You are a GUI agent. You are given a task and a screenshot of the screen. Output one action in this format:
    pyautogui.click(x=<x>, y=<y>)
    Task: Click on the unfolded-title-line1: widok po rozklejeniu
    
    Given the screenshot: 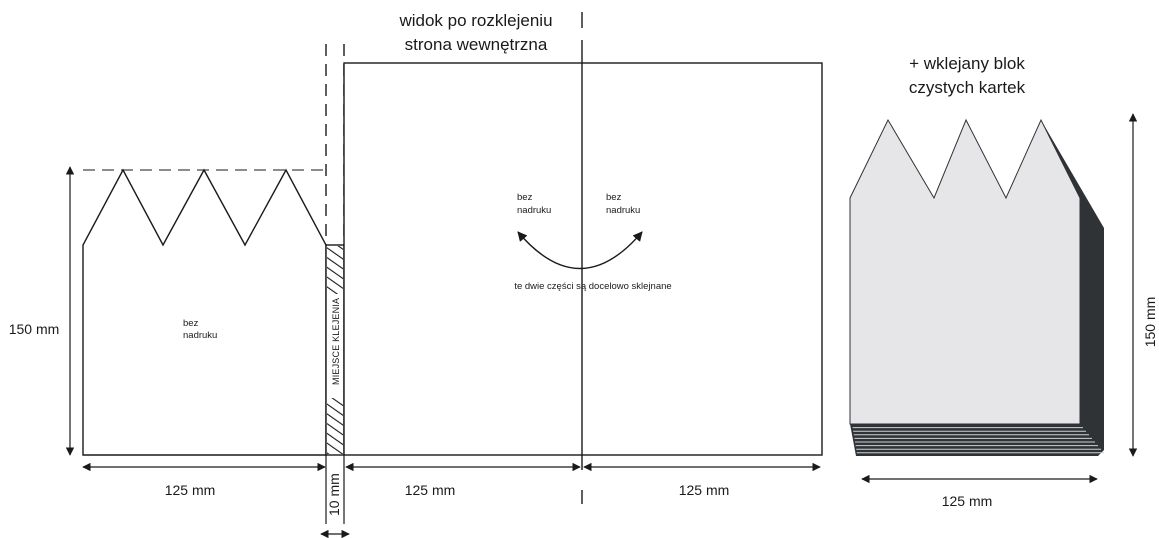 What is the action you would take?
    pyautogui.click(x=475, y=20)
    